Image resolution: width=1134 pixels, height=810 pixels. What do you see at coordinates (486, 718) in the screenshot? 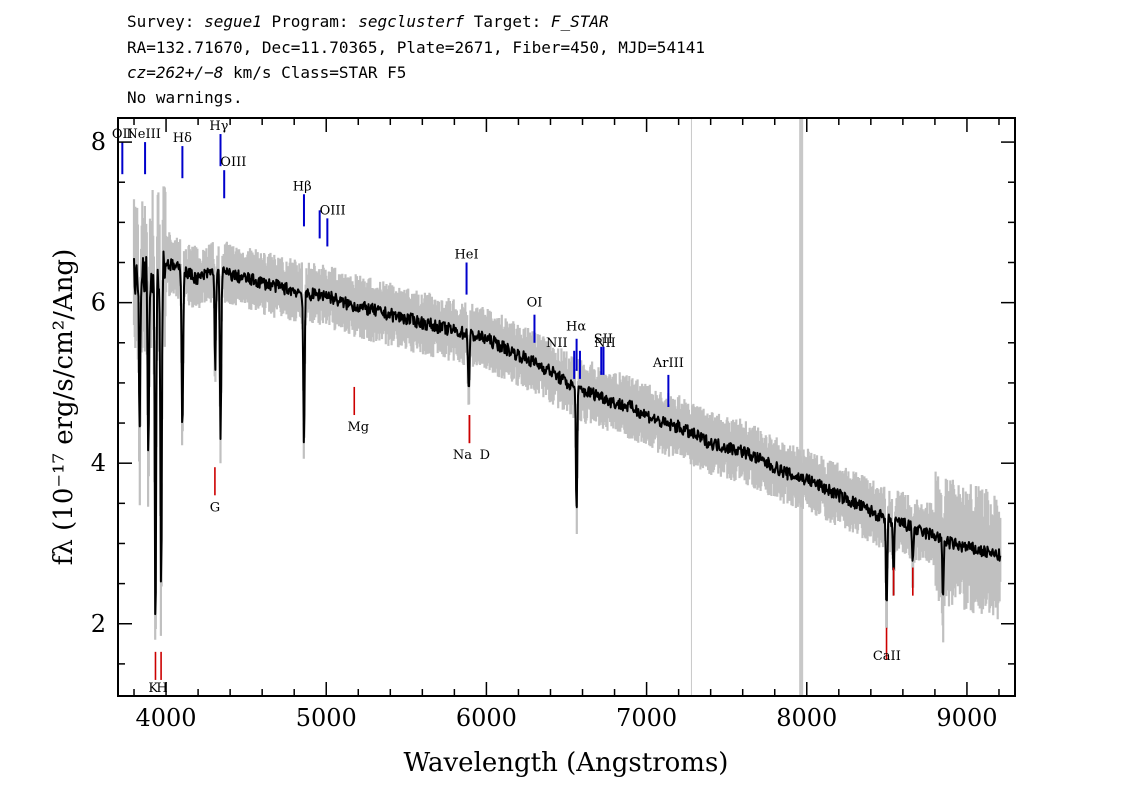
I see `x-tick-label: 6000` at bounding box center [486, 718].